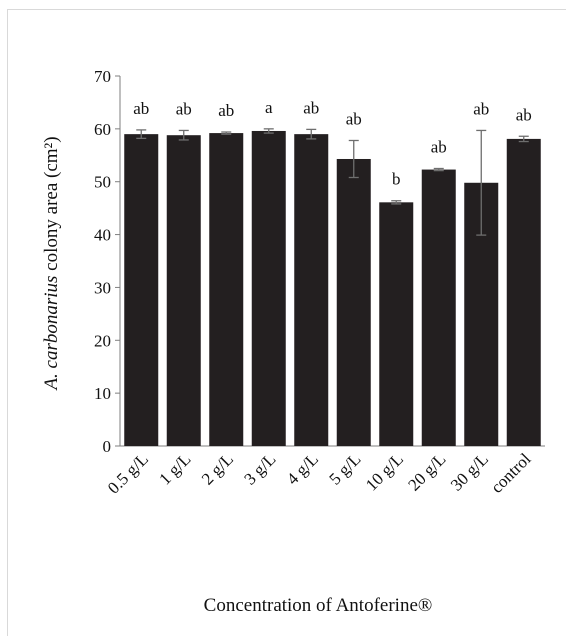 This screenshot has width=569, height=639. What do you see at coordinates (102, 235) in the screenshot?
I see `y-tick-label: 40` at bounding box center [102, 235].